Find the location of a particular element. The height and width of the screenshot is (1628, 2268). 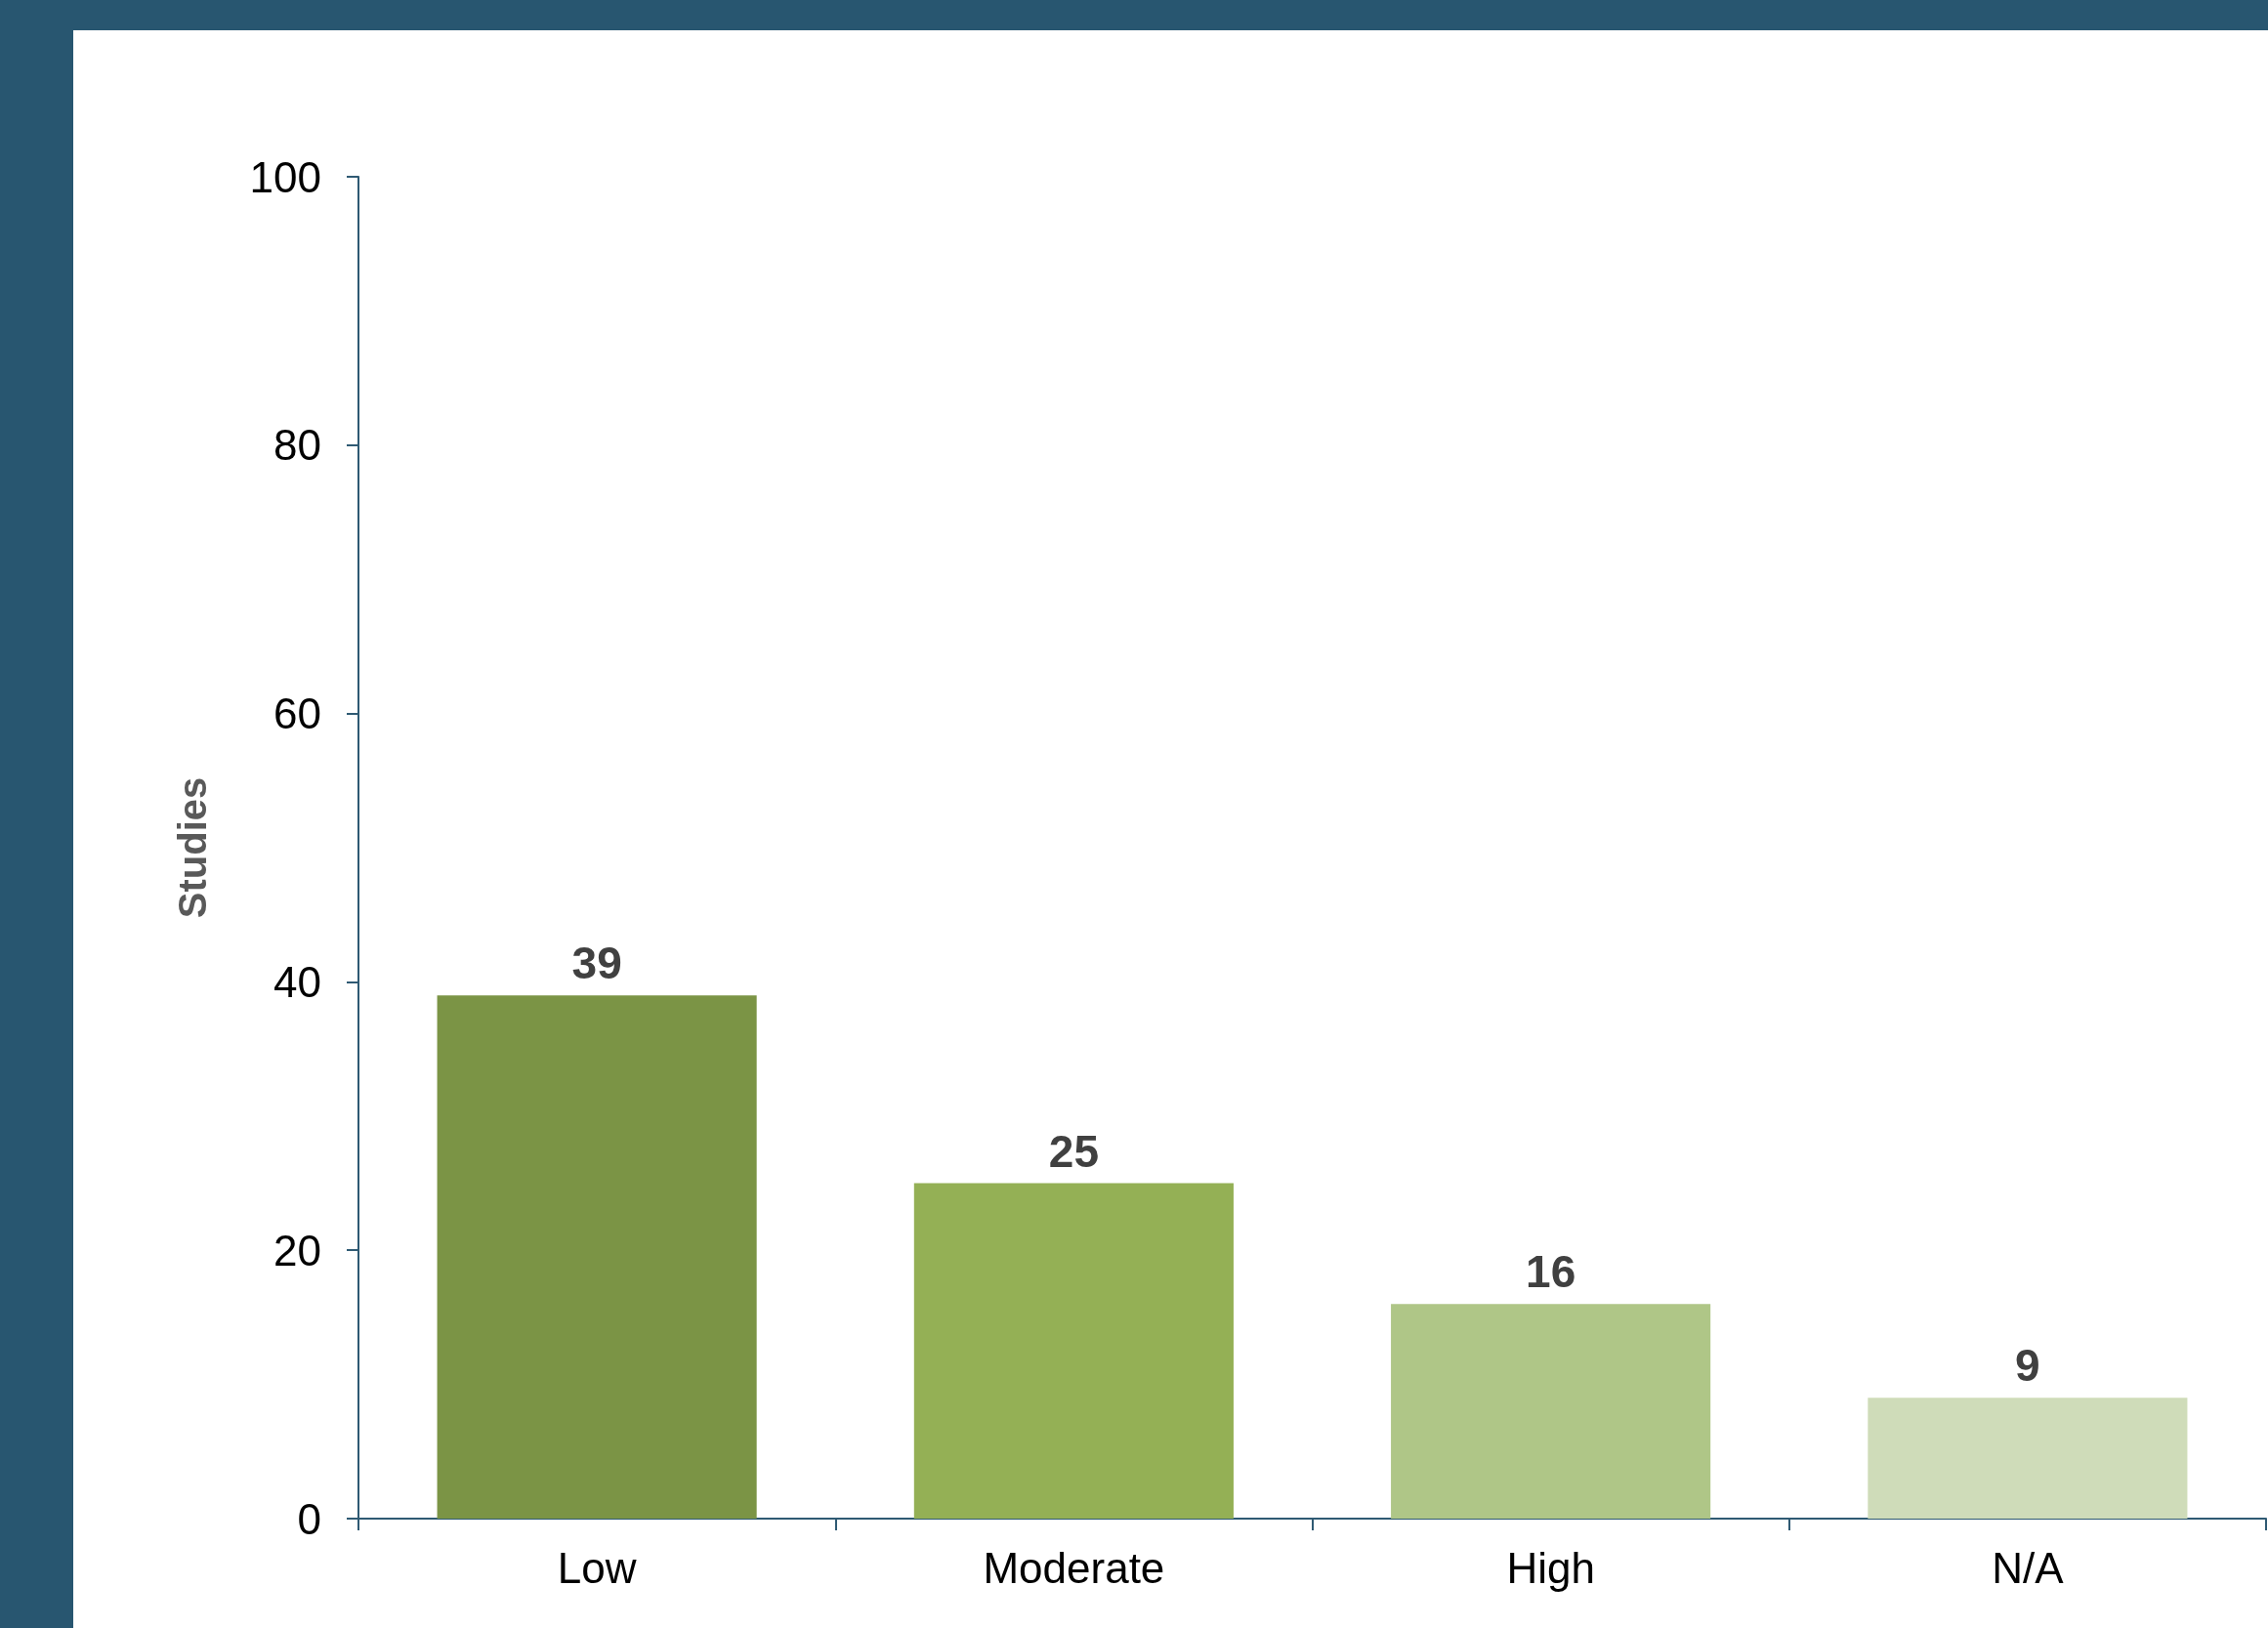

data-label: 25 is located at coordinates (1073, 1151).